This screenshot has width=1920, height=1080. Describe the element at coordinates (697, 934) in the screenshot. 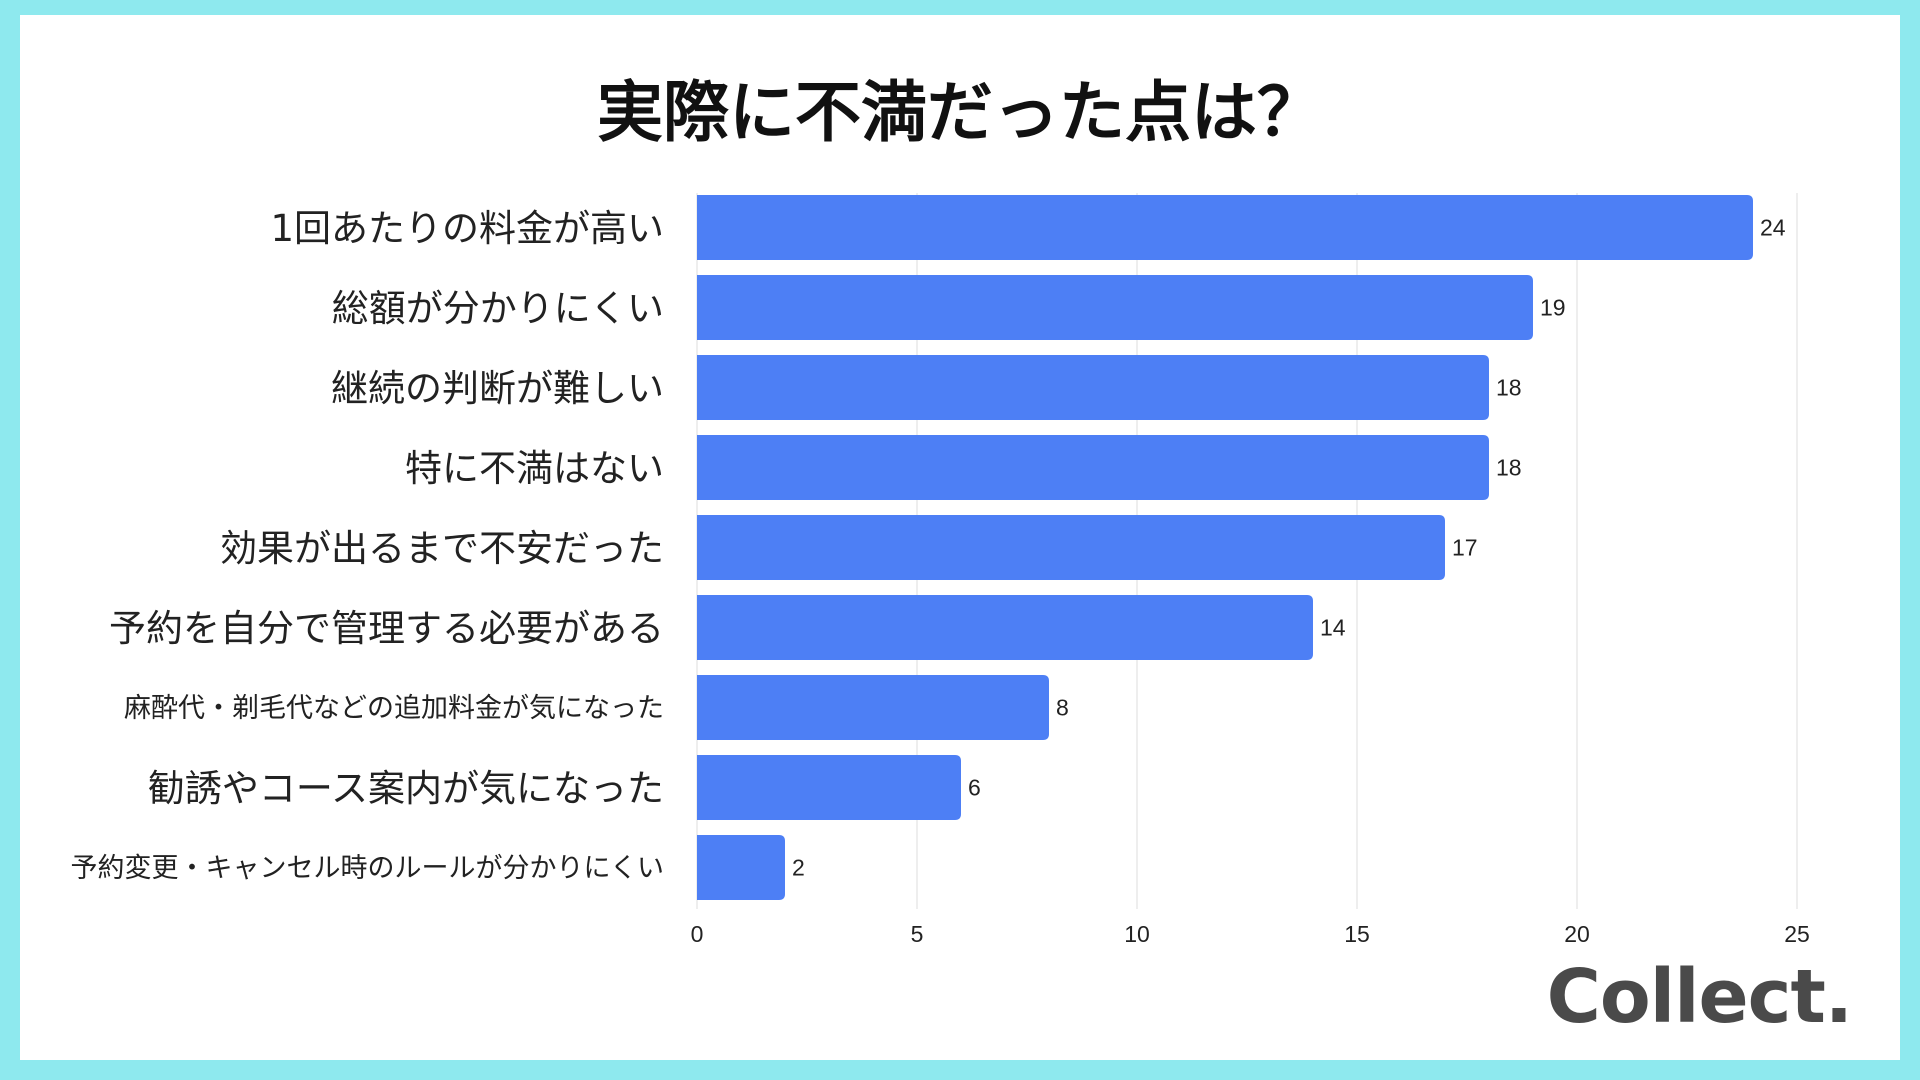

I see `x-tick-label: 0` at that location.